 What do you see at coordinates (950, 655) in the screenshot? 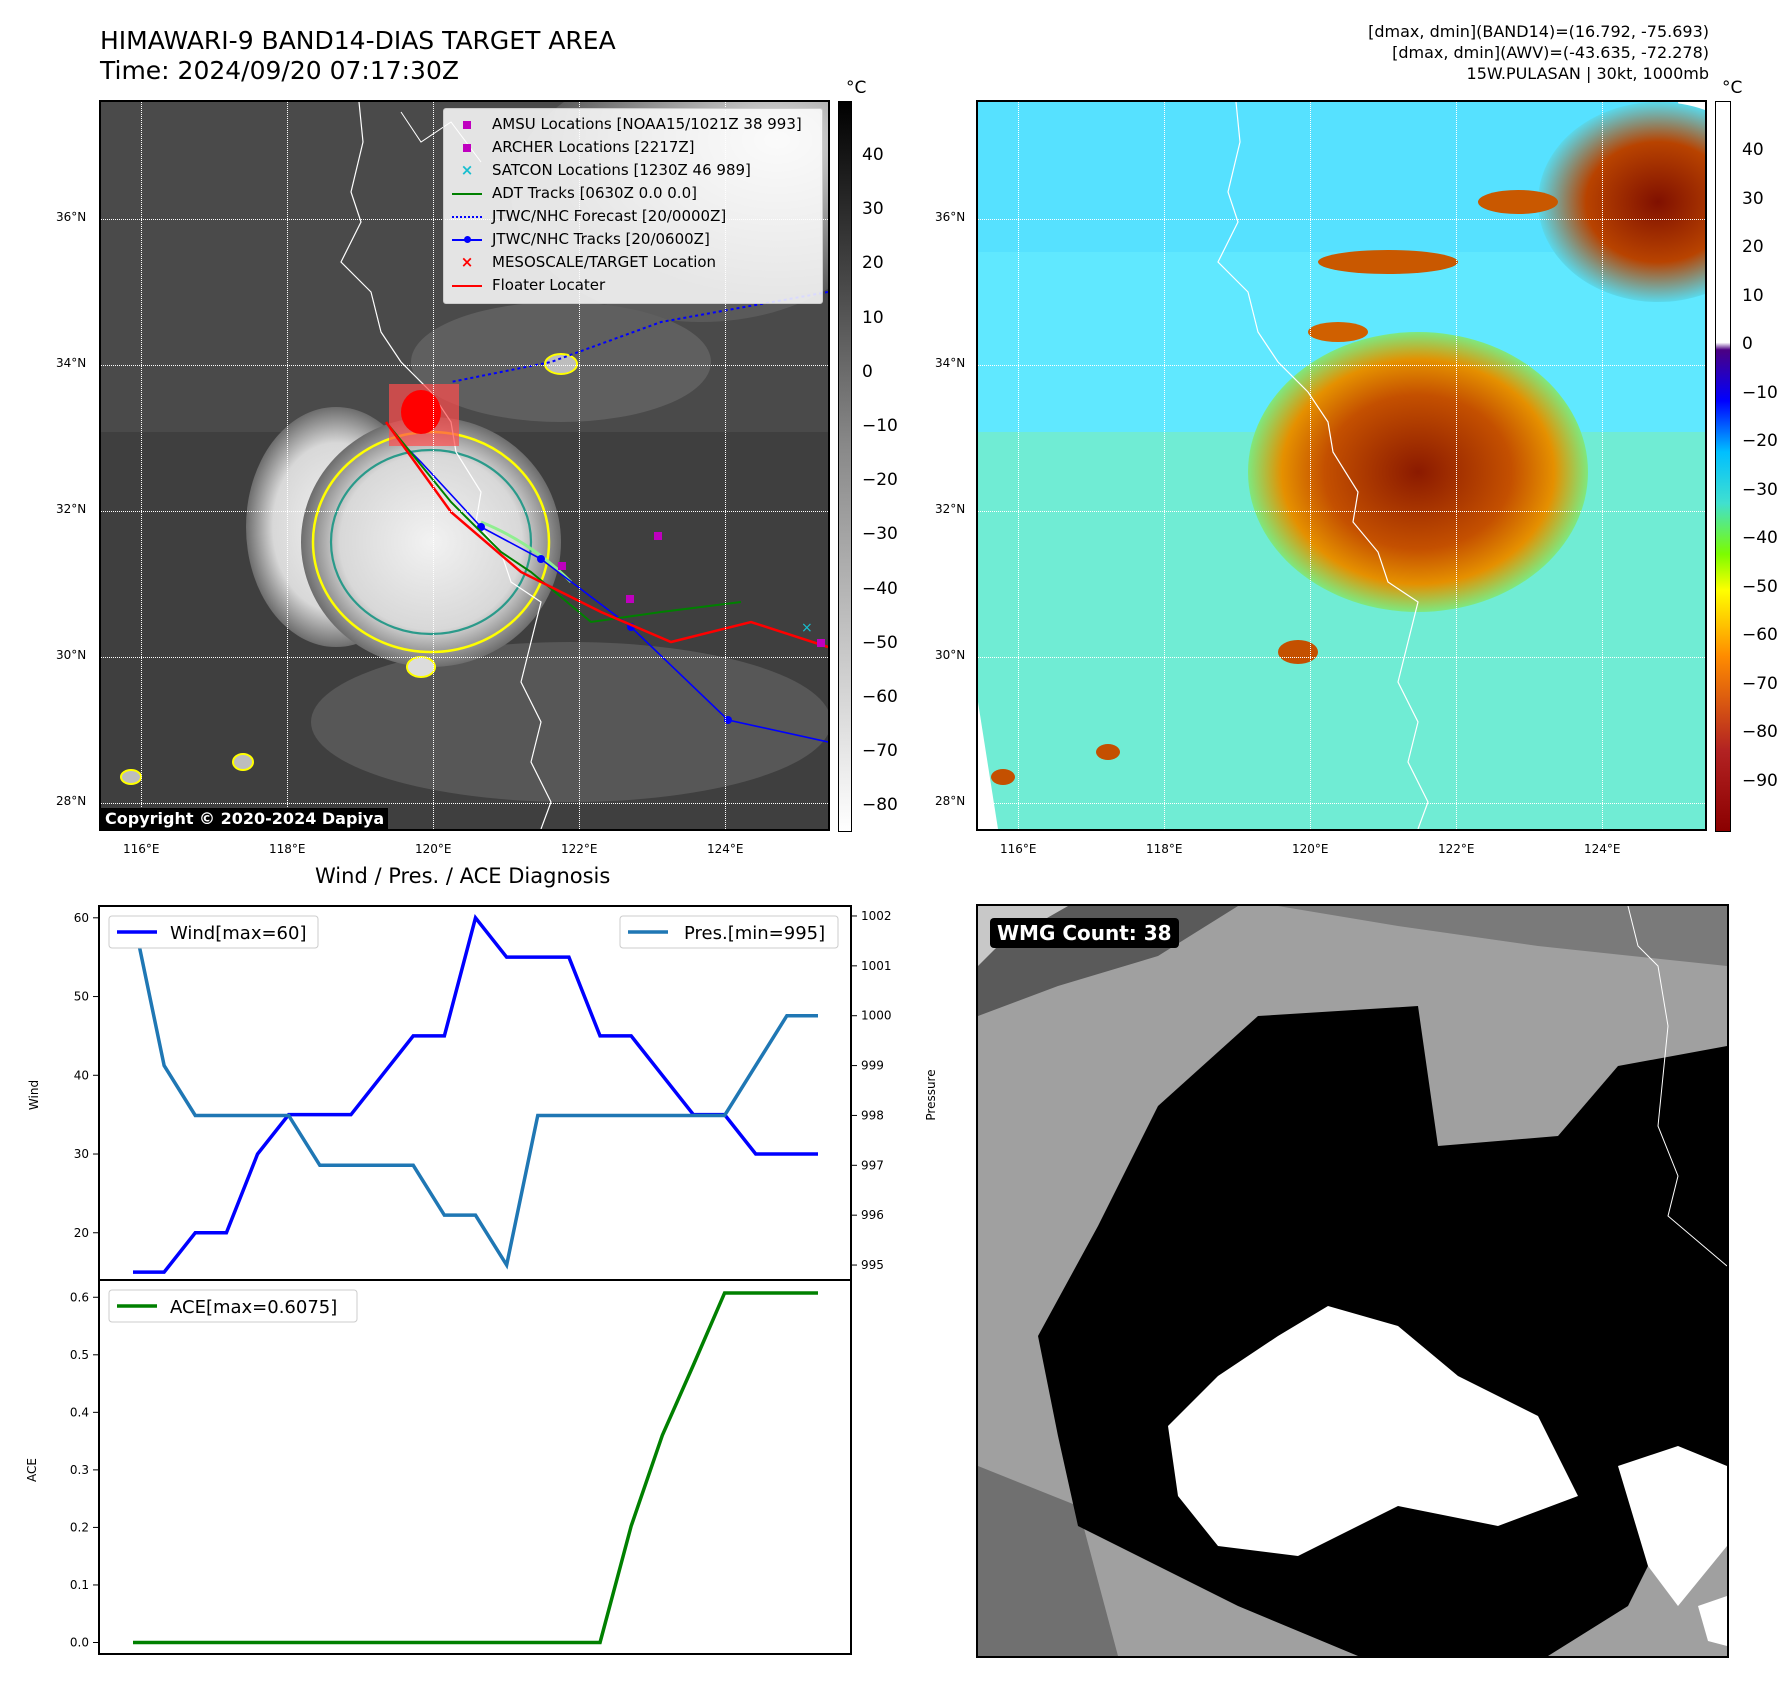
I see `r-lat-label-30: 30°N` at bounding box center [950, 655].